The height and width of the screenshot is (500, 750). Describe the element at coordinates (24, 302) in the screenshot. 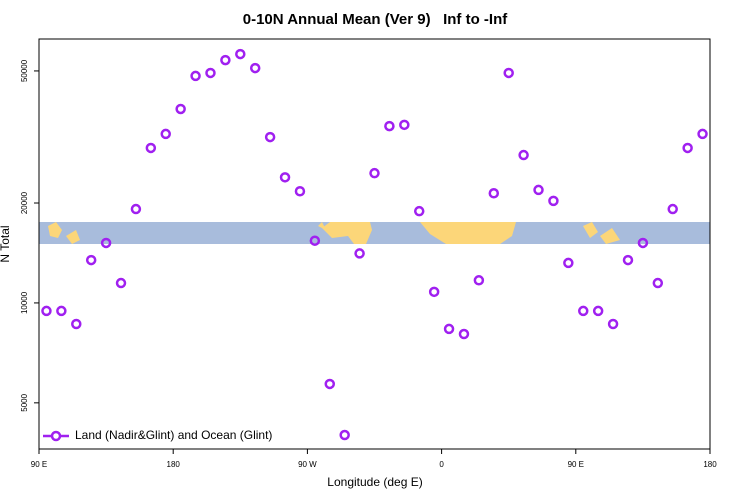

I see `y-tick-label: 10000` at that location.